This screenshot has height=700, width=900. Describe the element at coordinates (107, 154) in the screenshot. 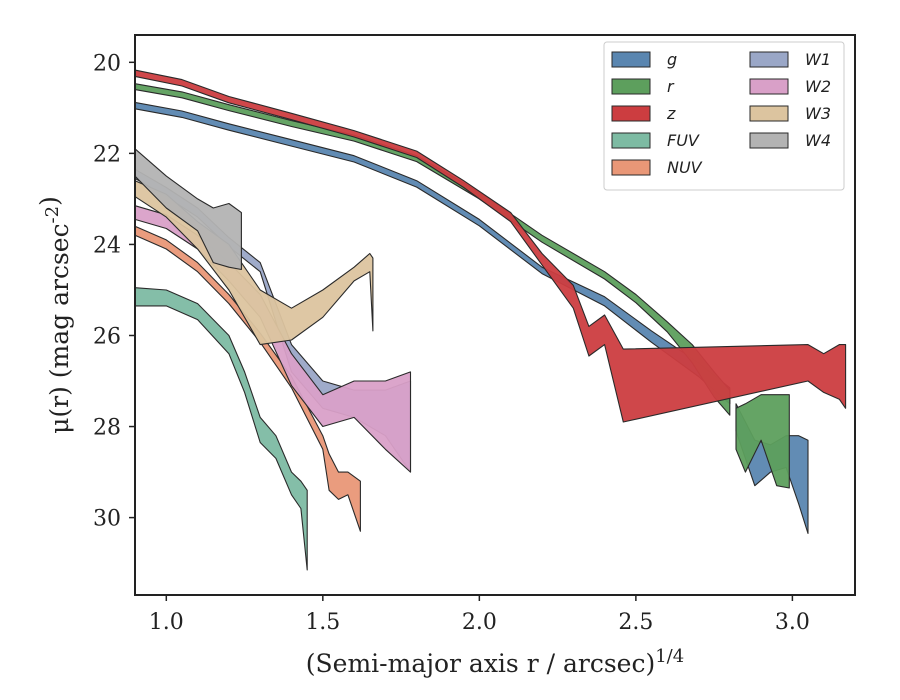

I see `y-tick-label: 22` at that location.